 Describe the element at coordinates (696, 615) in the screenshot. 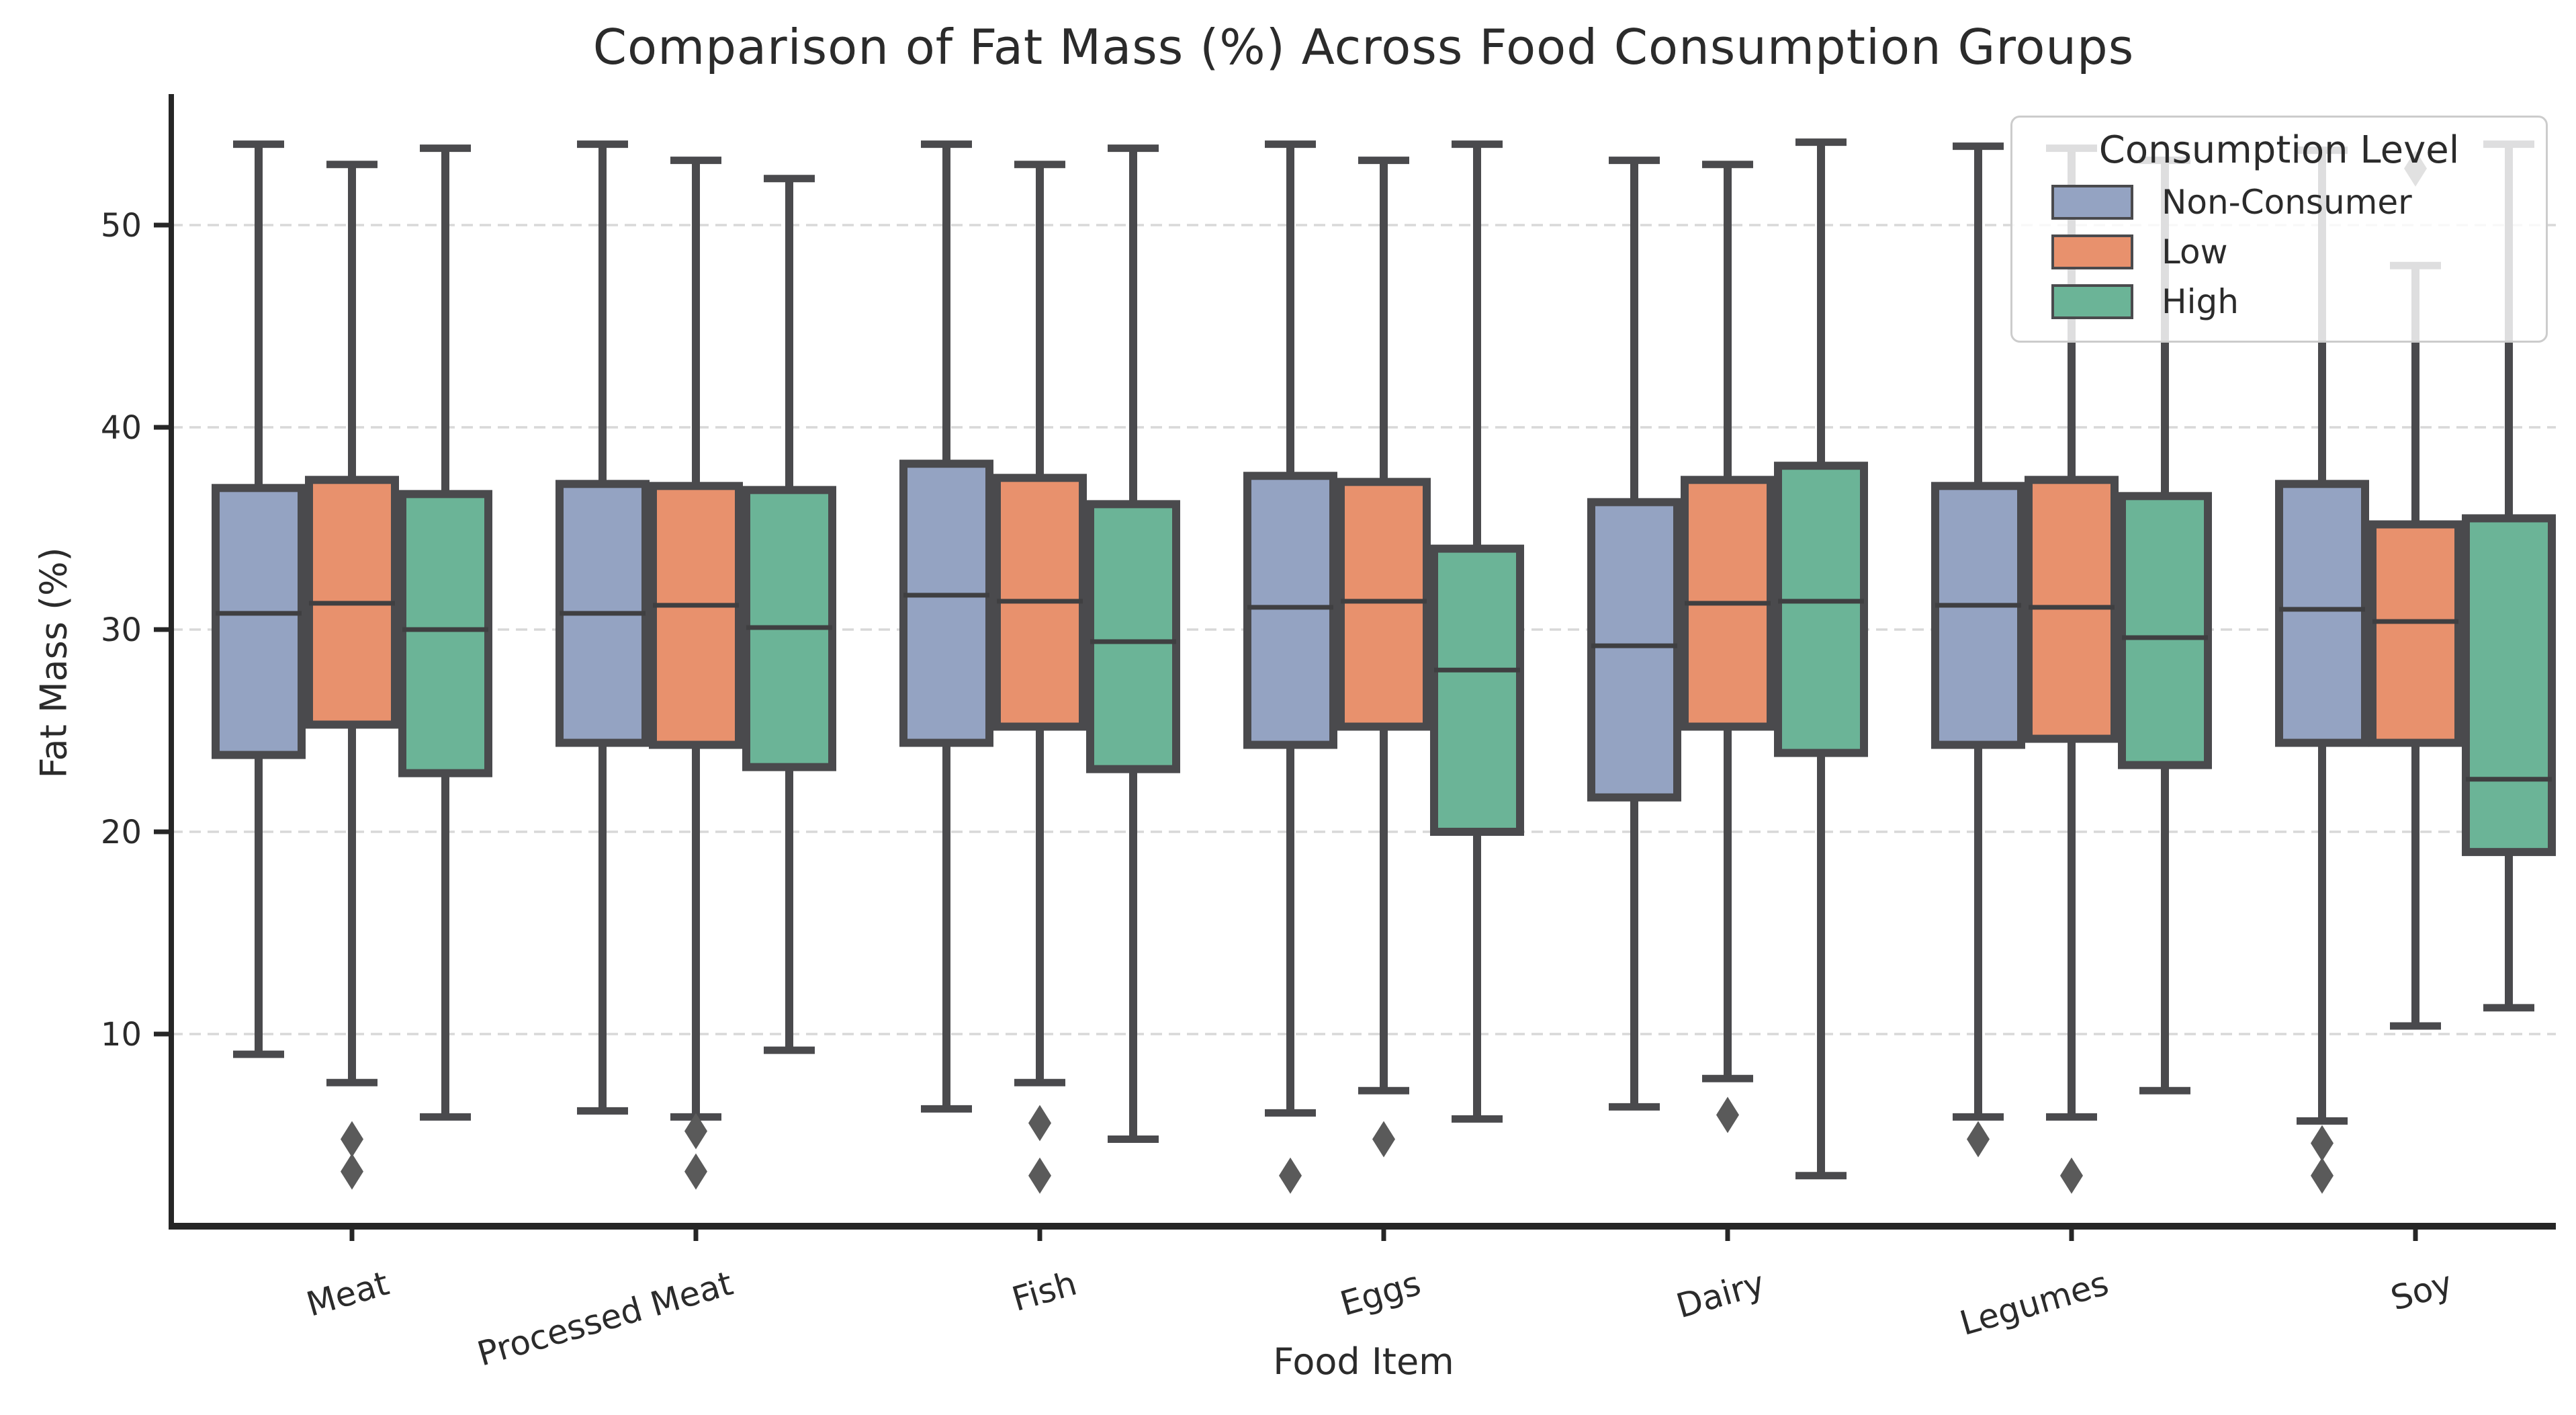

I see `box-processed-meat-low` at that location.